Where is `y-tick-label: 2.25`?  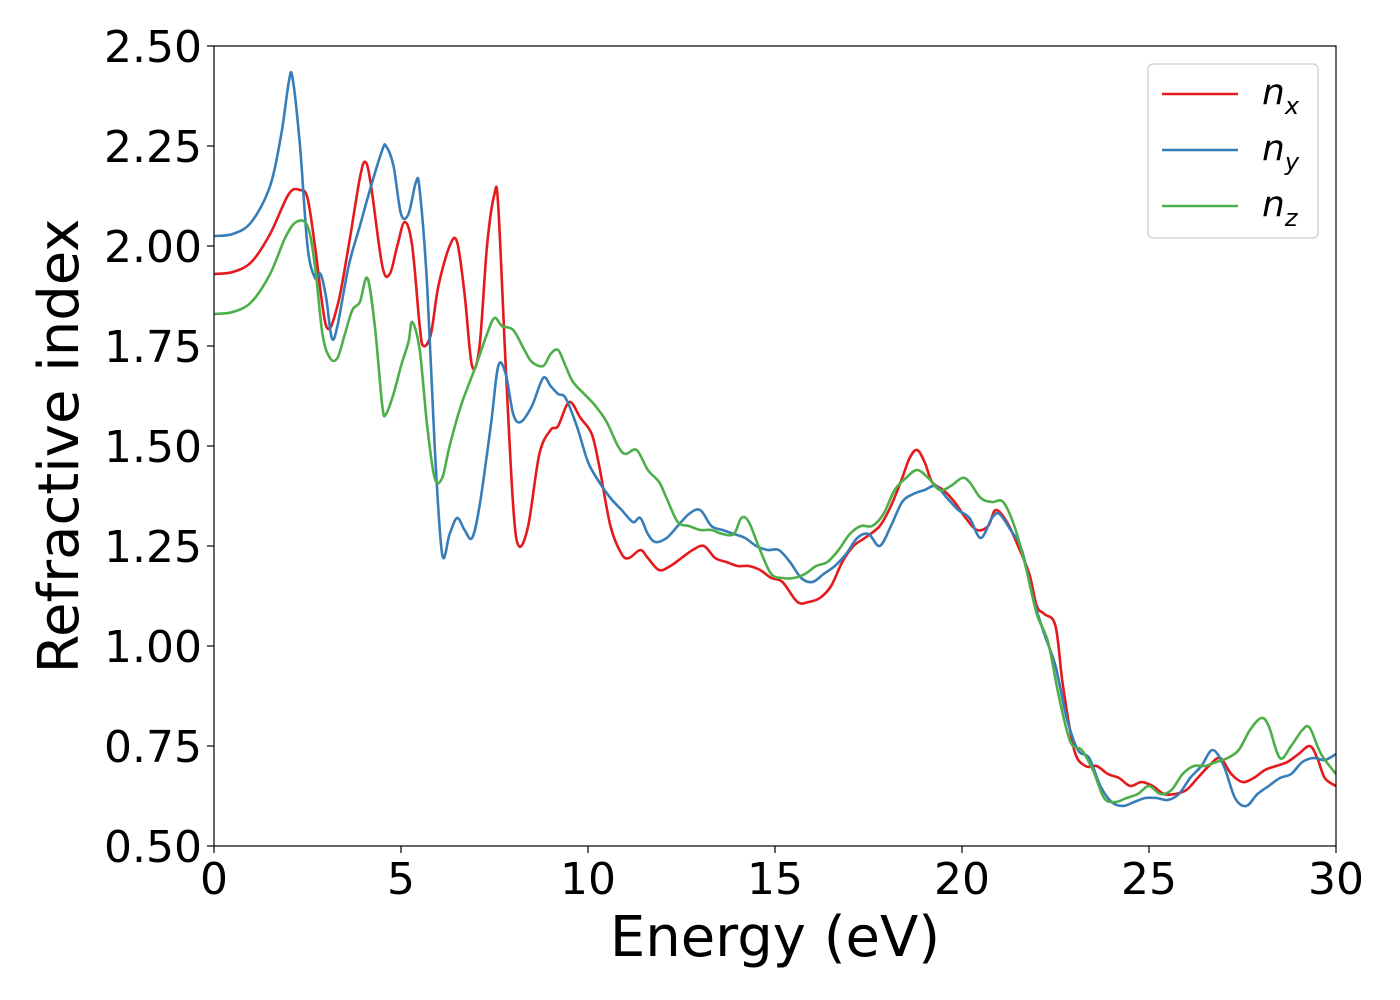 y-tick-label: 2.25 is located at coordinates (153, 147).